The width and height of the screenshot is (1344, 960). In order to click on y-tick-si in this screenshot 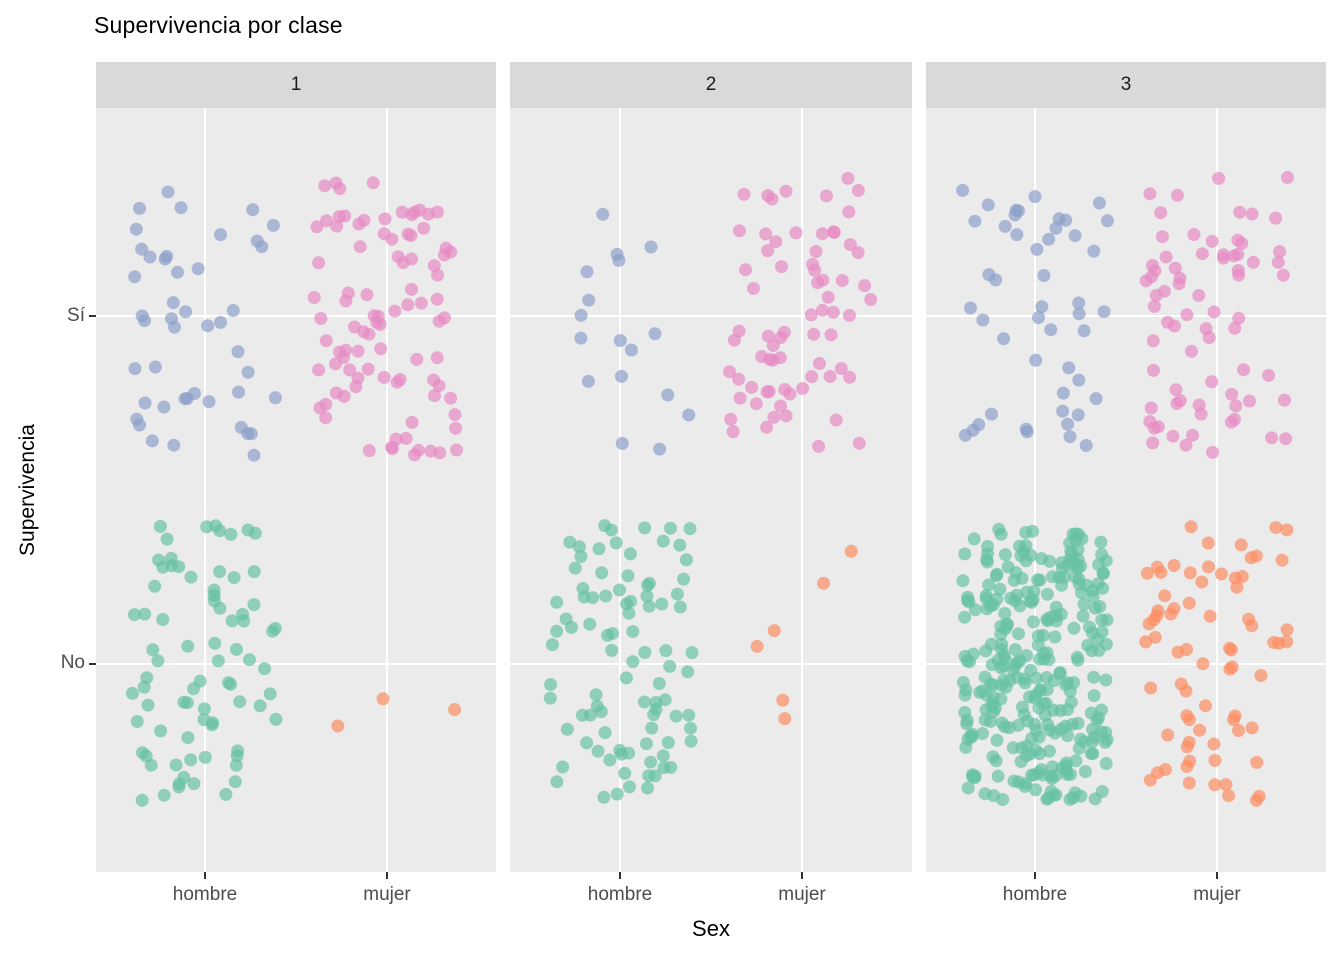, I will do `click(92, 316)`.